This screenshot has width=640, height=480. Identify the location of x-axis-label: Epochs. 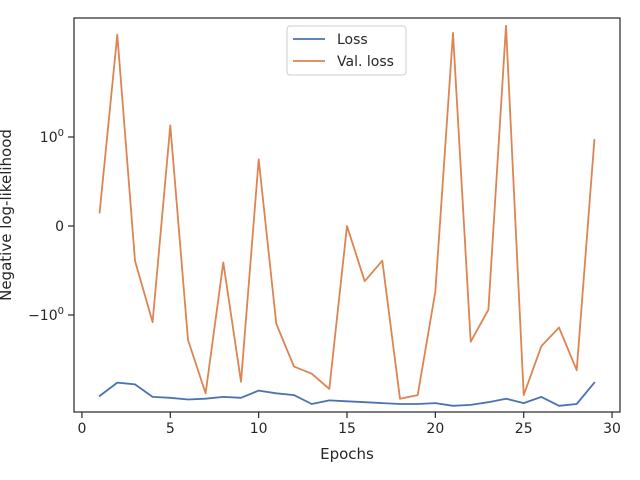
(347, 454).